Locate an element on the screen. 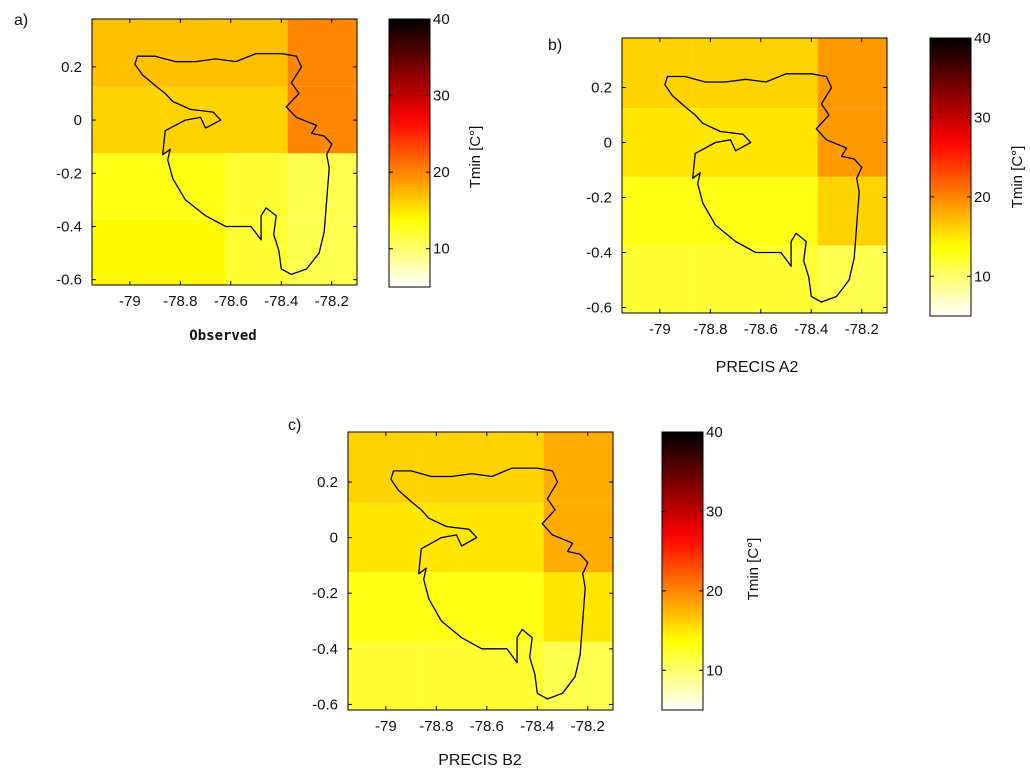 This screenshot has height=771, width=1030. x-axis-label-c: PRECIS B2 is located at coordinates (480, 760).